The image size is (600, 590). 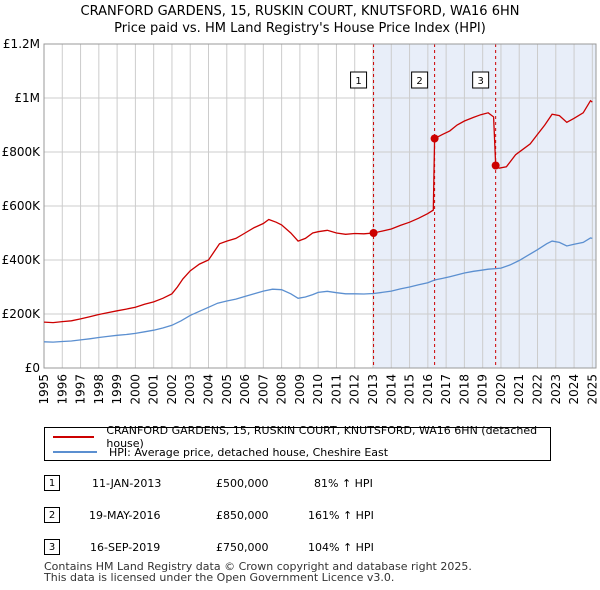 What do you see at coordinates (304, 516) in the screenshot?
I see `transaction-row: 2 19-MAY-2016 £850,000 161% ↑ HPI` at bounding box center [304, 516].